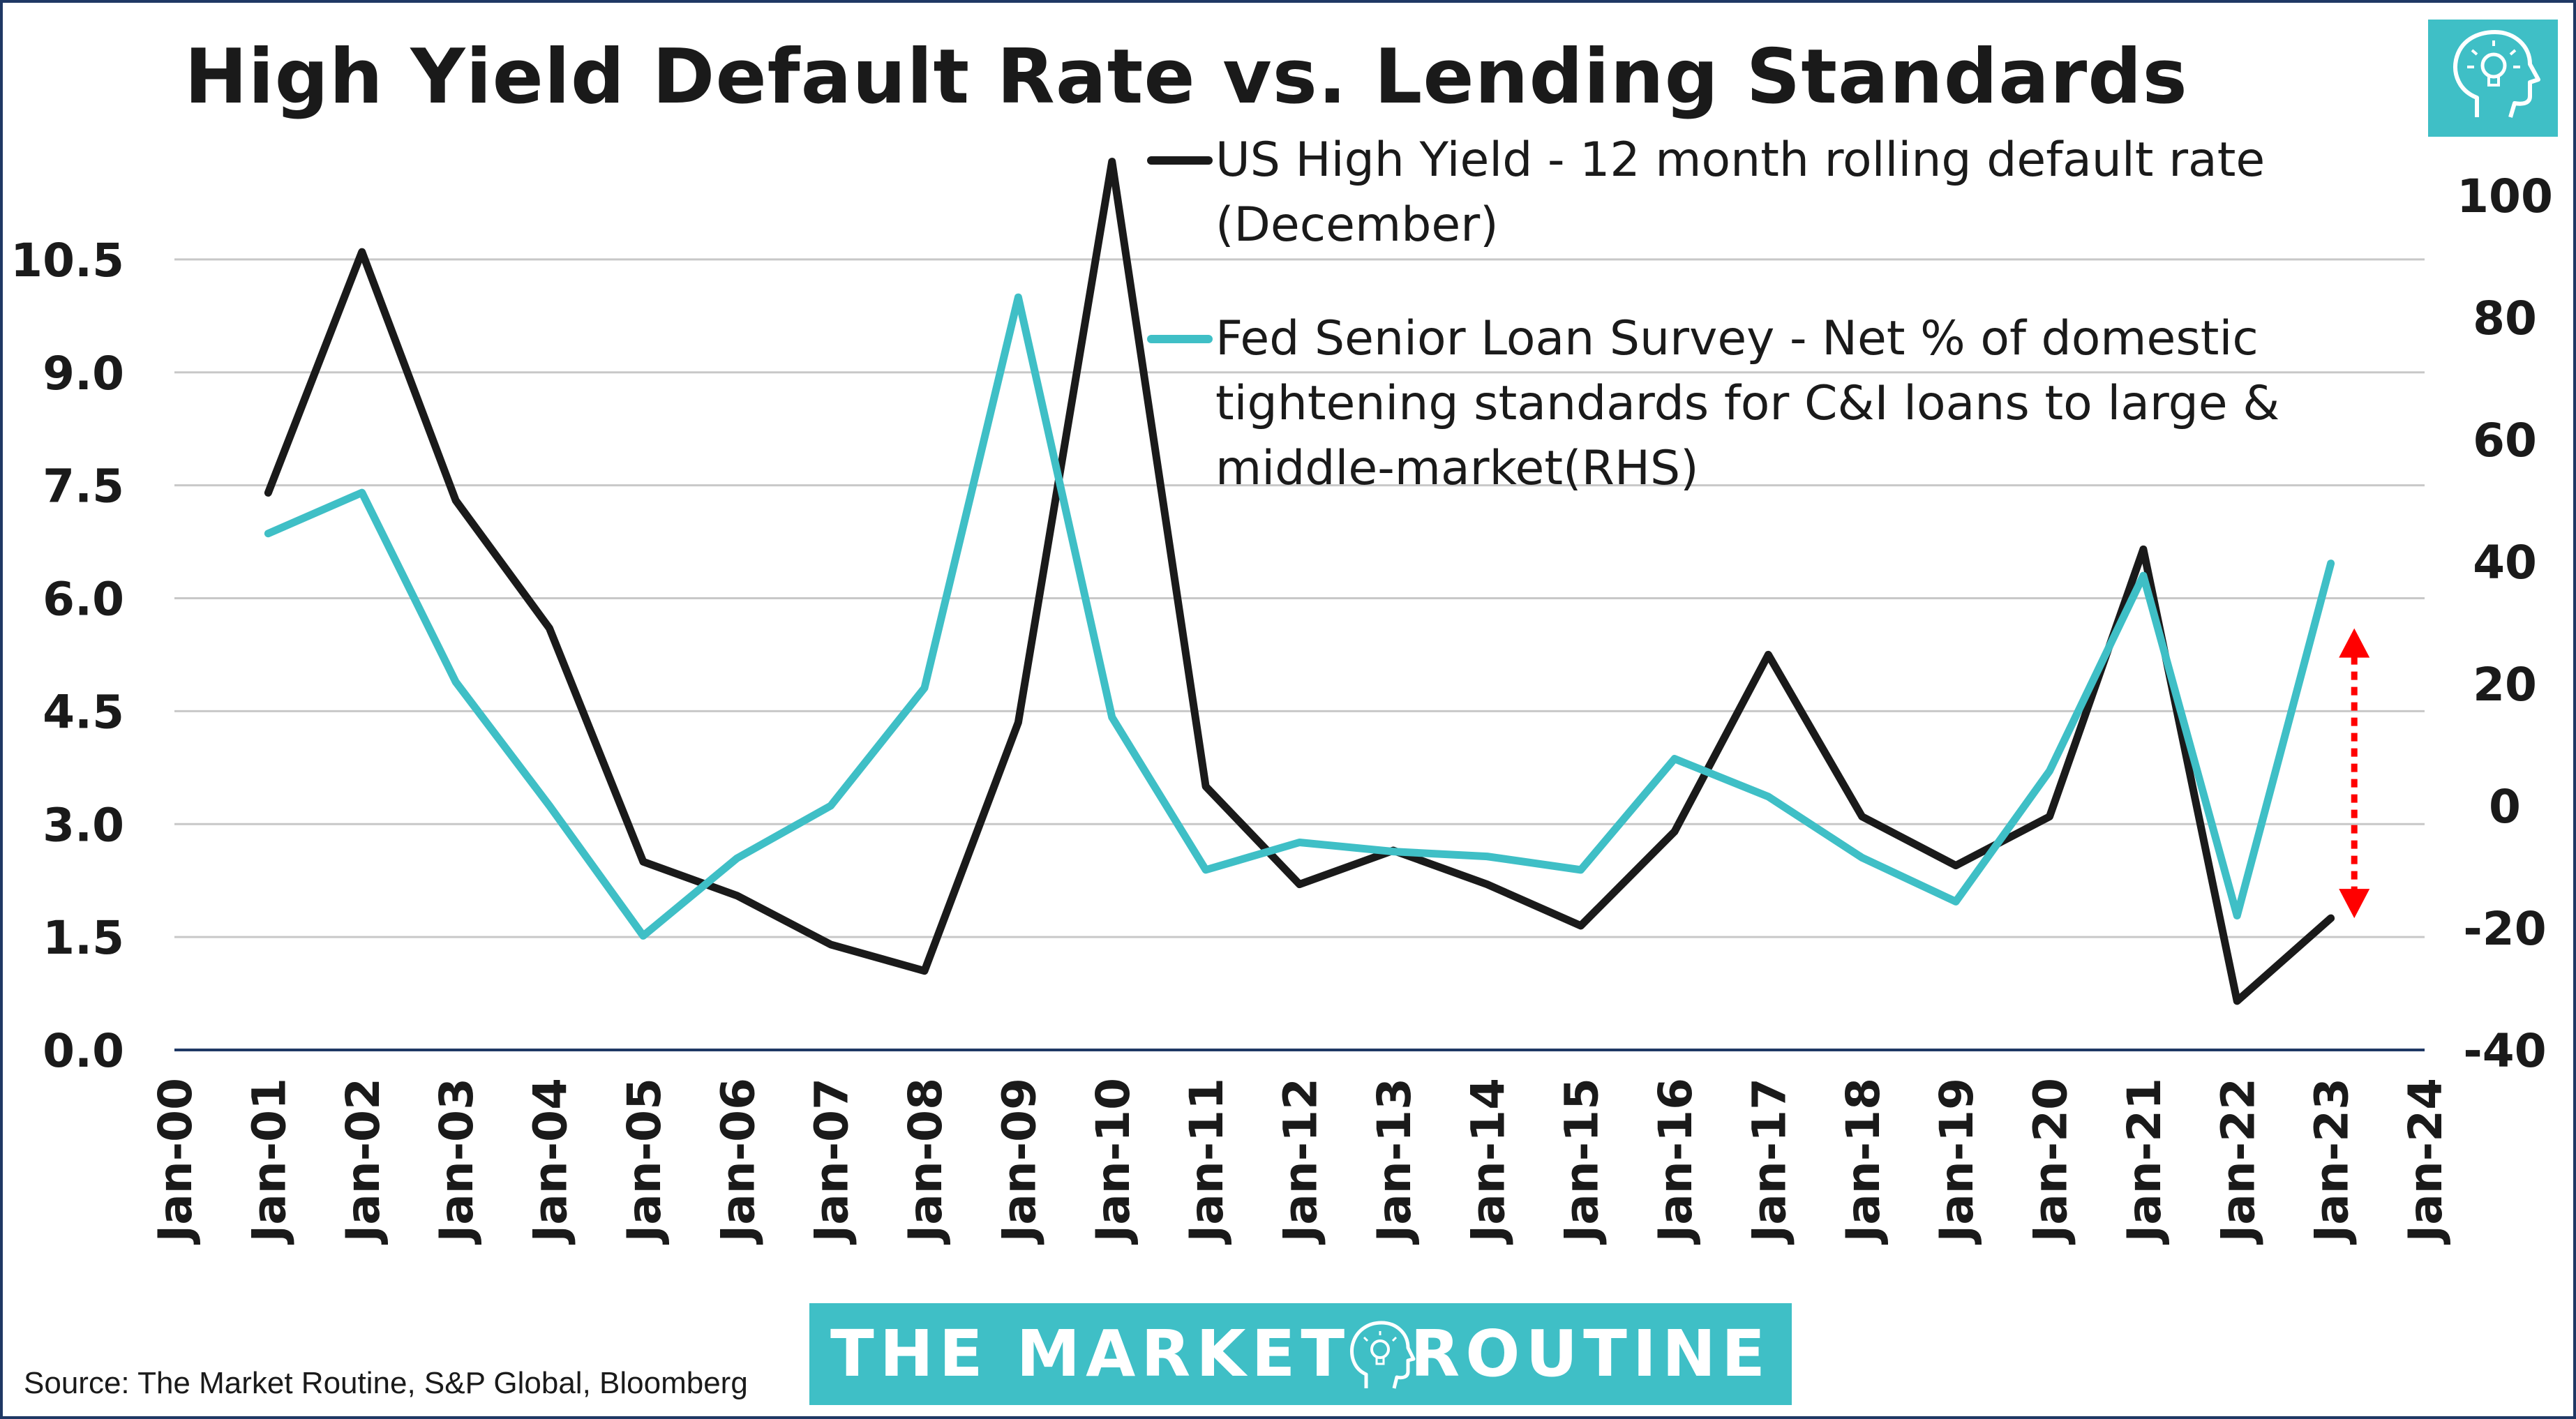 The height and width of the screenshot is (1419, 2576). What do you see at coordinates (1590, 1353) in the screenshot?
I see `brand-text-right: ROUTINE` at bounding box center [1590, 1353].